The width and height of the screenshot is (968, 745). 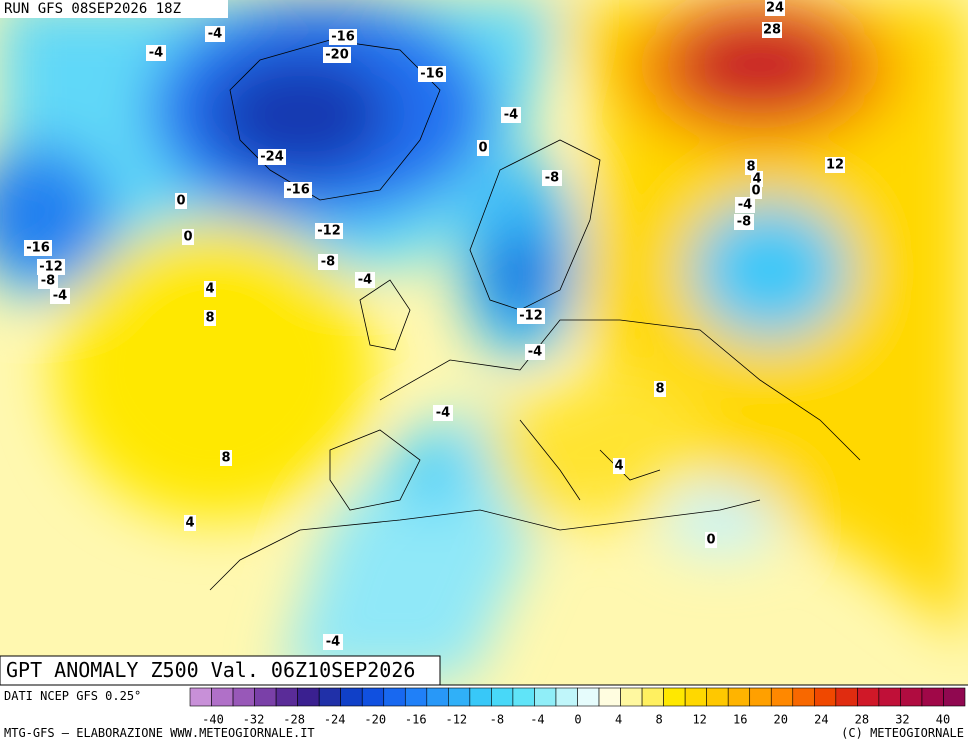 What do you see at coordinates (618, 720) in the screenshot?
I see `scale-label: 4` at bounding box center [618, 720].